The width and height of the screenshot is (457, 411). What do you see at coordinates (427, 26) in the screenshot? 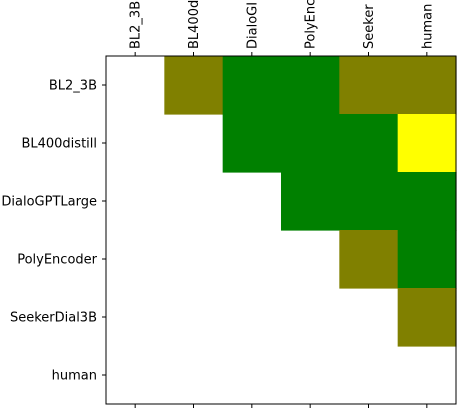
I see `x-tick-label: human` at bounding box center [427, 26].